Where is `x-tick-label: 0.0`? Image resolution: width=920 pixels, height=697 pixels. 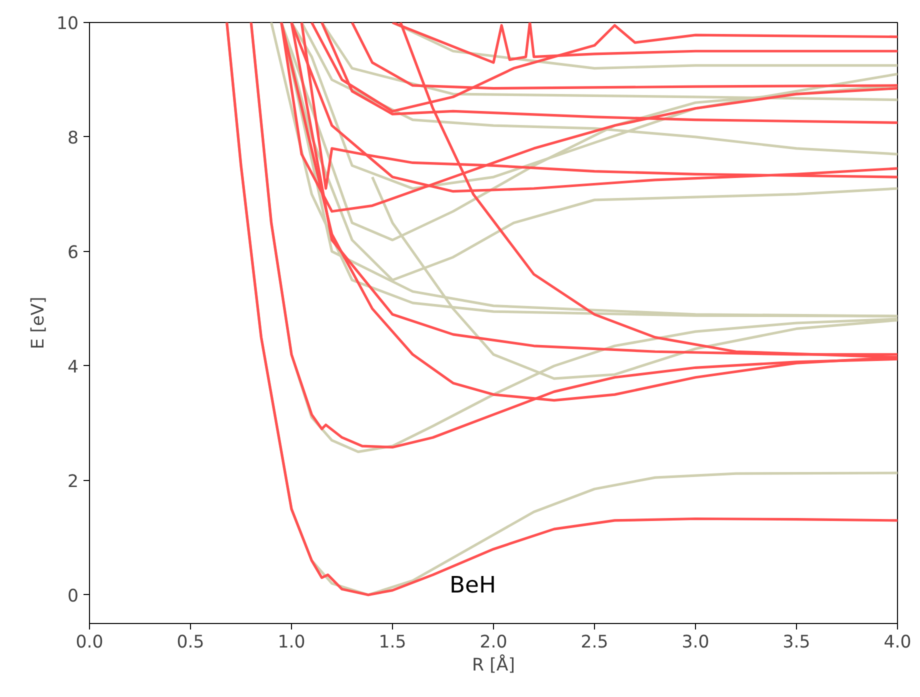
x-tick-label: 0.0 is located at coordinates (90, 642).